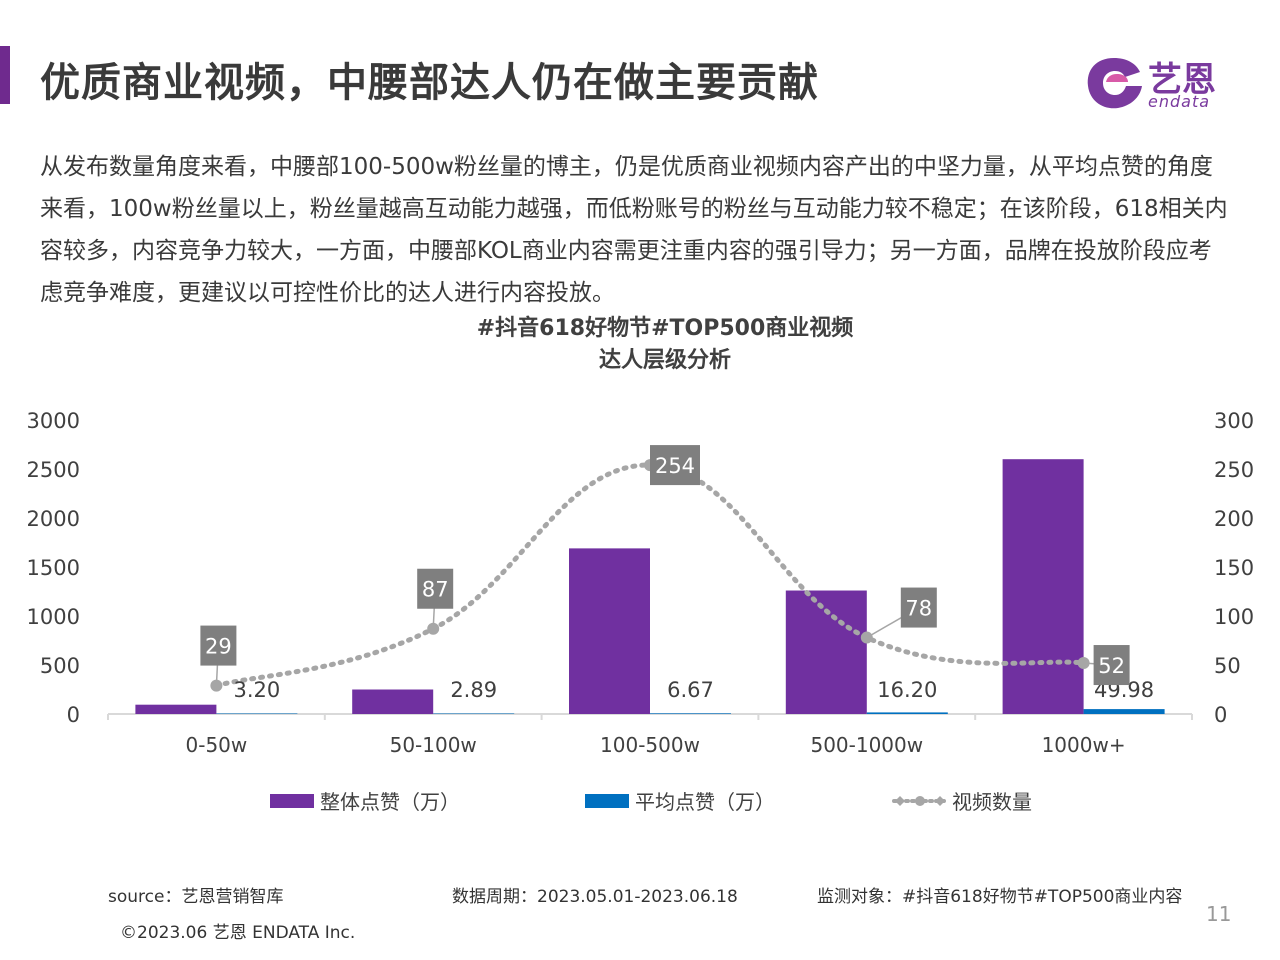  Describe the element at coordinates (1234, 421) in the screenshot. I see `right-axis-tick-label: 300` at that location.